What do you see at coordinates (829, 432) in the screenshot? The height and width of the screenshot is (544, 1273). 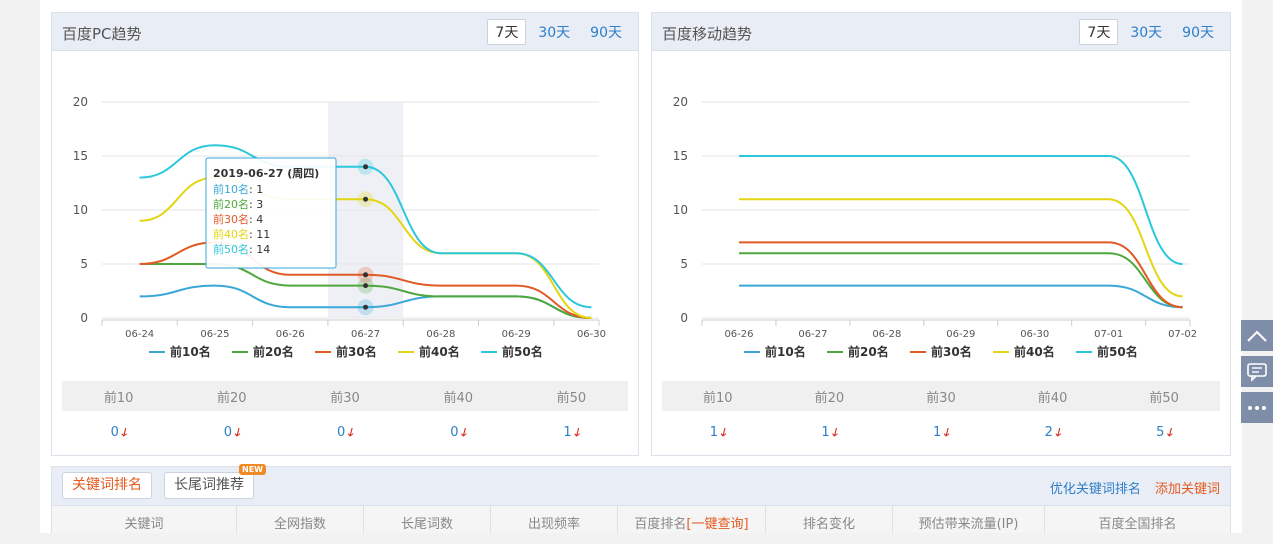 I see `mobile-stat-top20: 1 🡓` at bounding box center [829, 432].